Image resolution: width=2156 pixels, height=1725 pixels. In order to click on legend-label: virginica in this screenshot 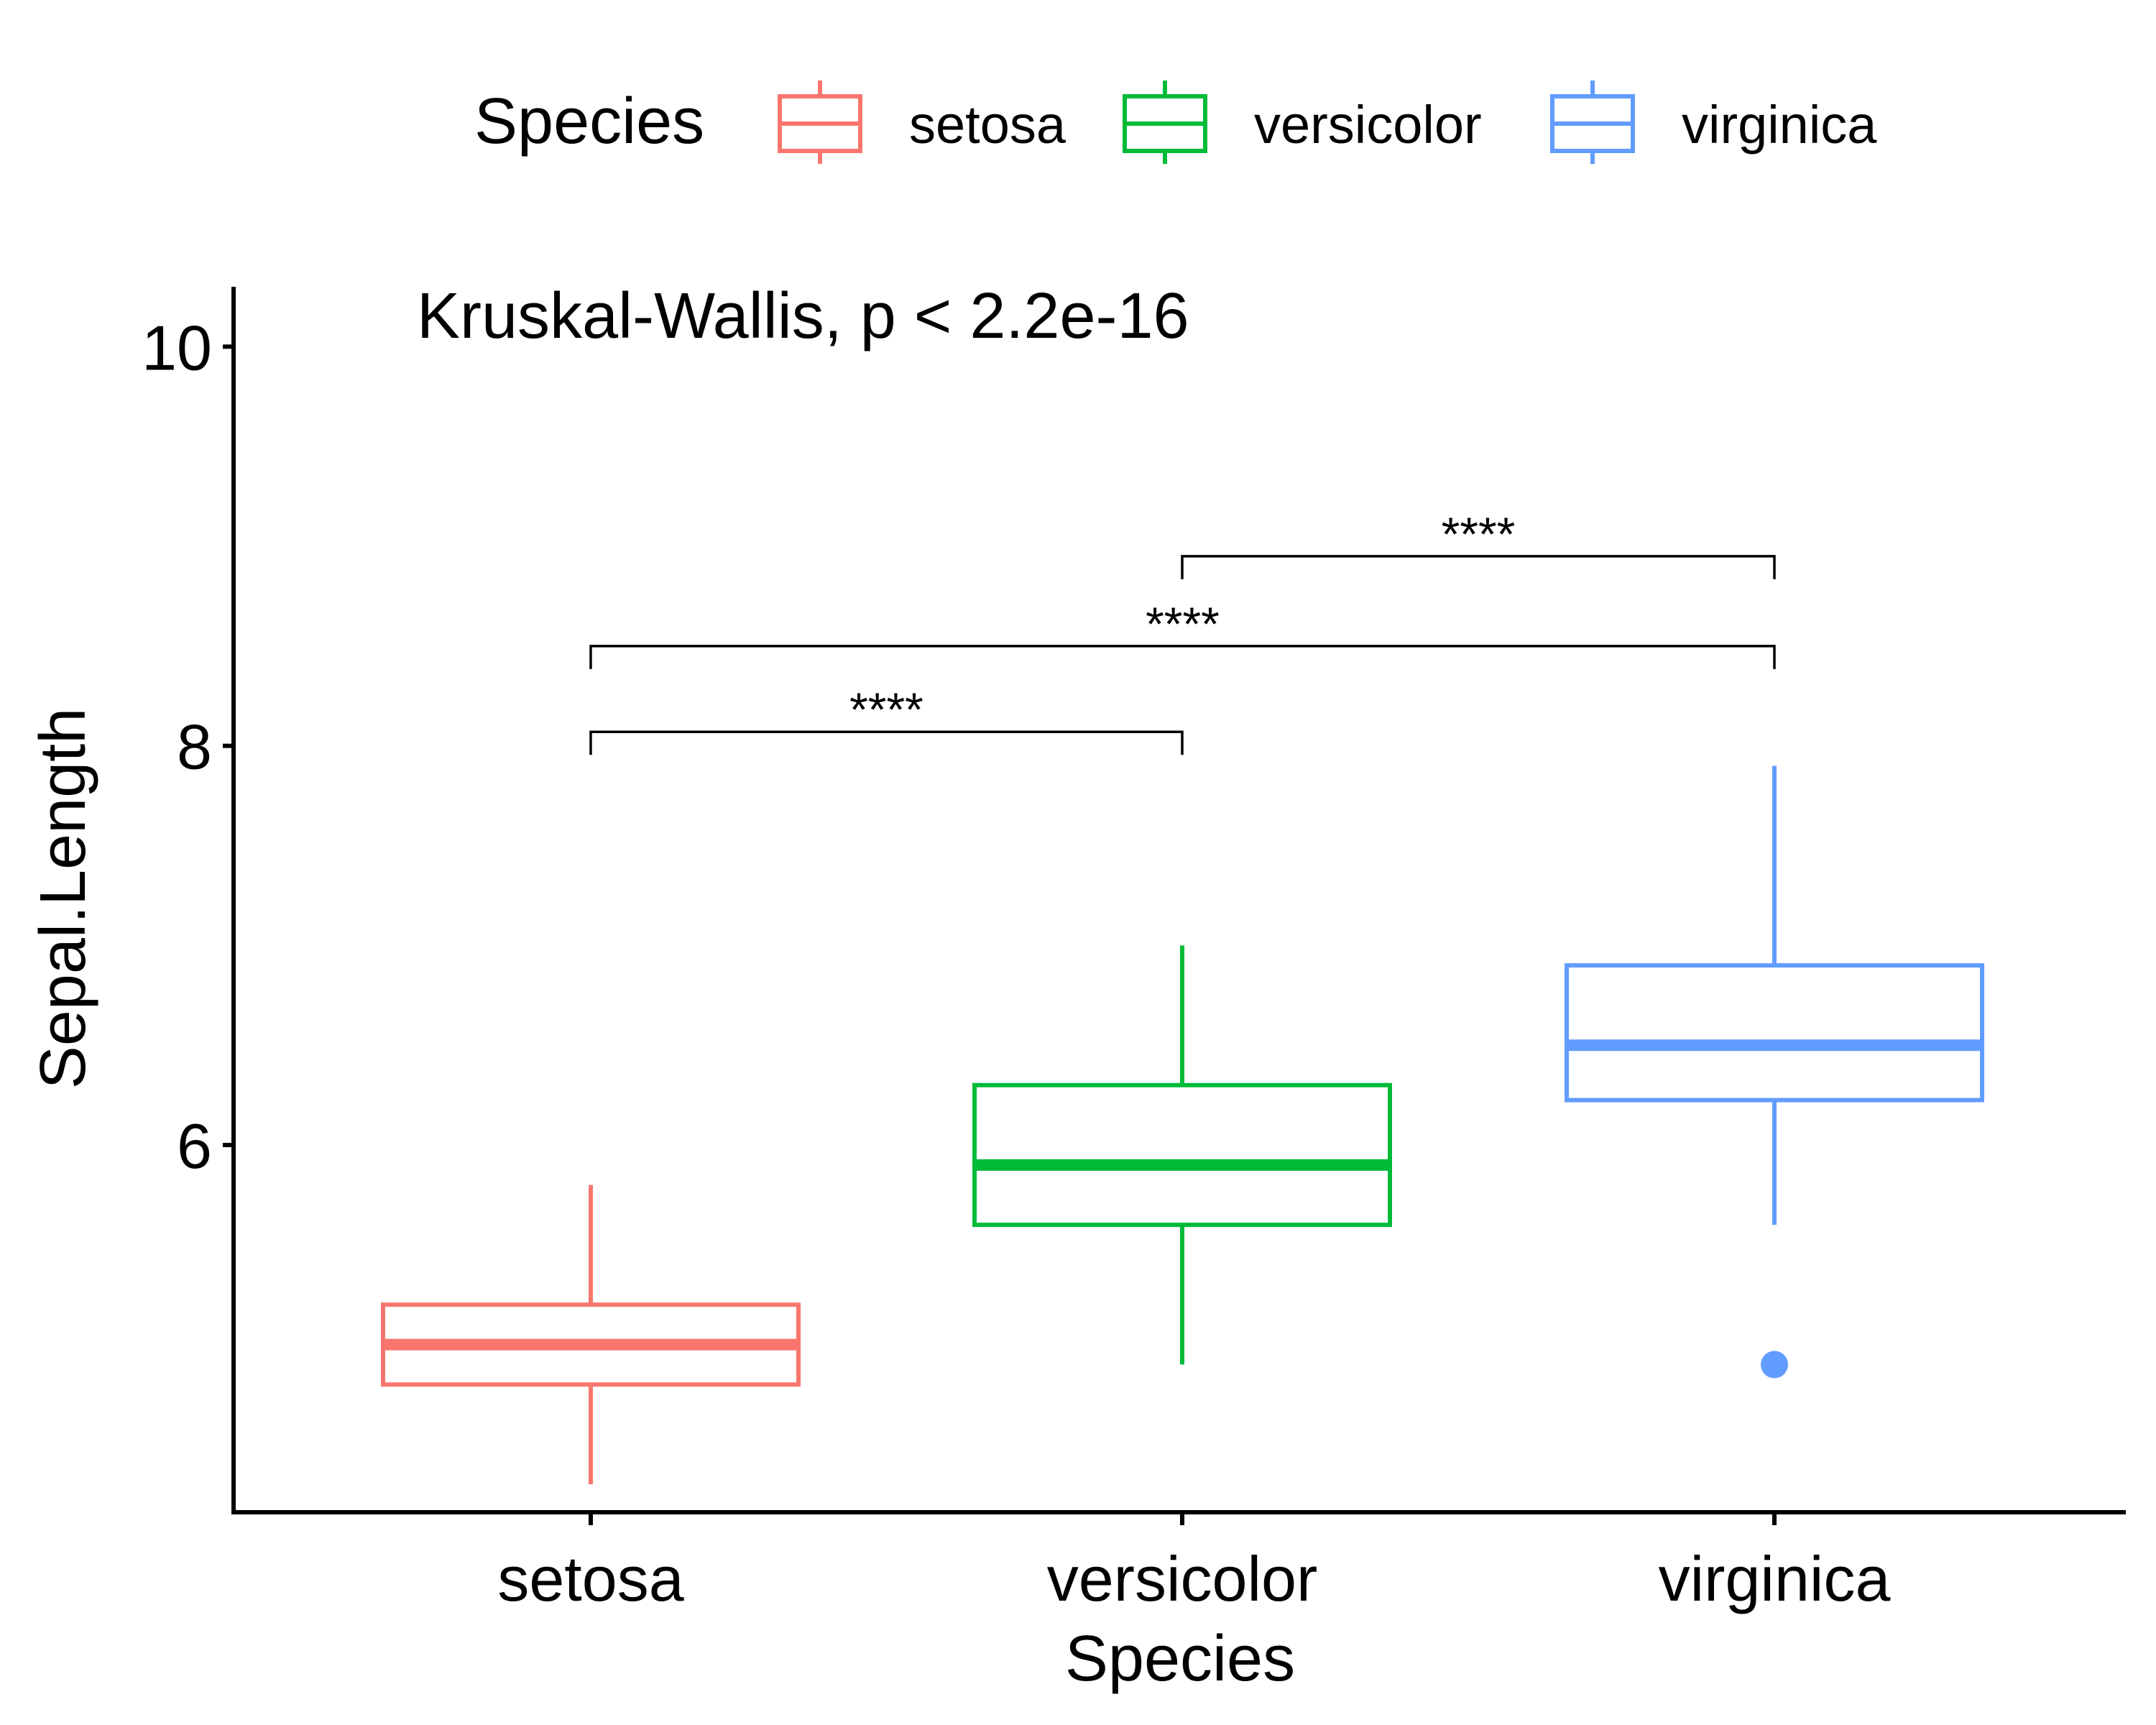, I will do `click(1779, 125)`.